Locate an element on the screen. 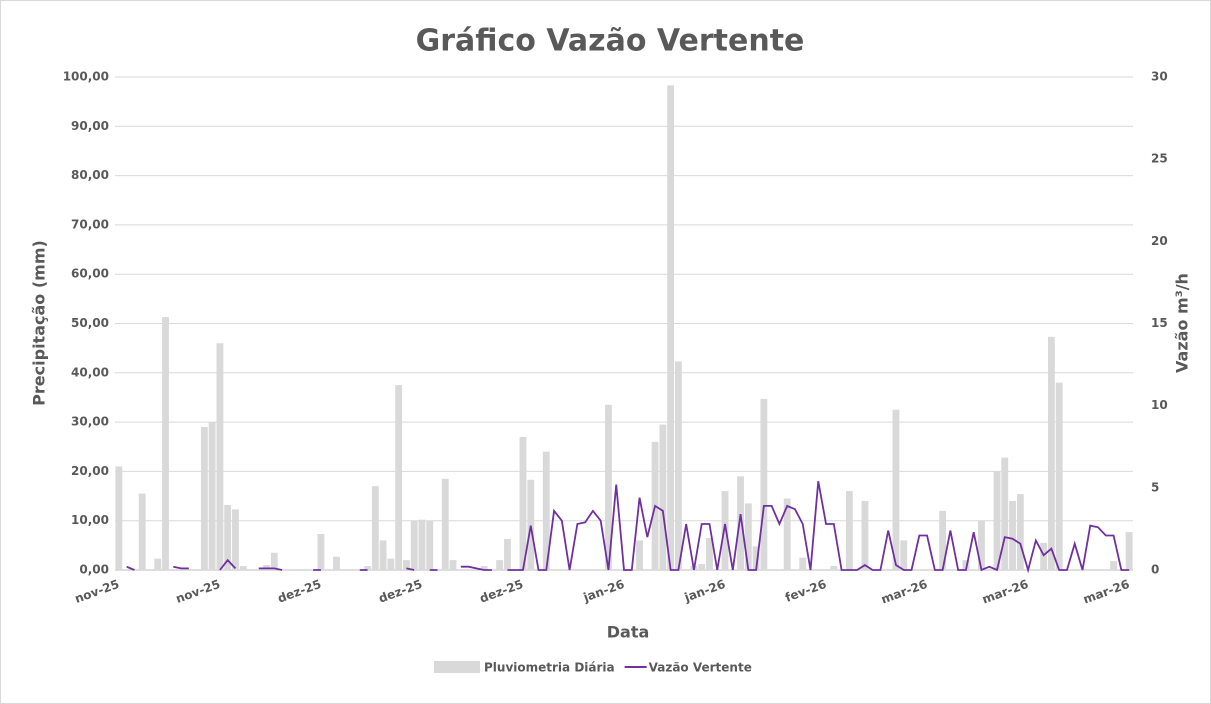 The image size is (1211, 704). y-tick-label: 40,00 is located at coordinates (90, 372).